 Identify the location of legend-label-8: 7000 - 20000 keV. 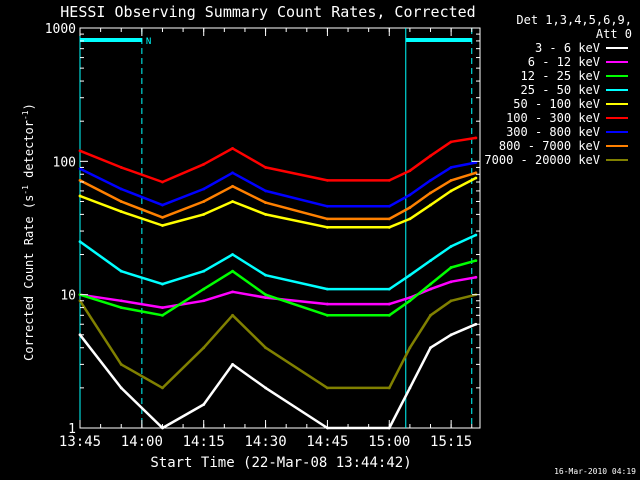
(542, 160).